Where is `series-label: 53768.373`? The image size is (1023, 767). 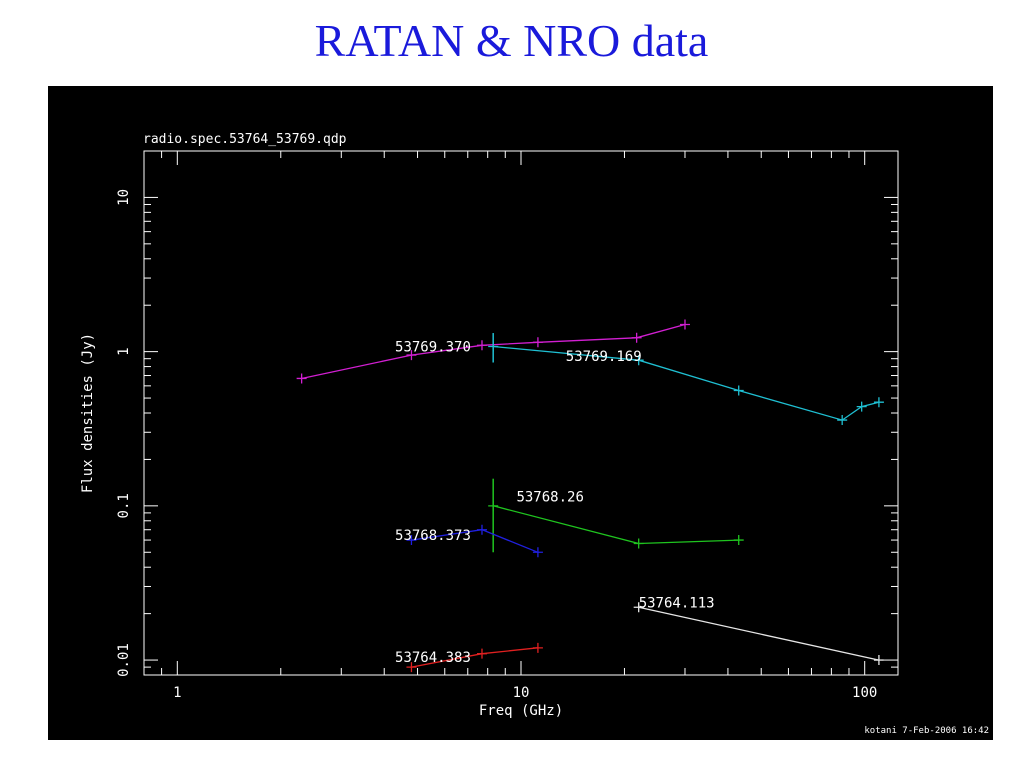
series-label: 53768.373 is located at coordinates (433, 536).